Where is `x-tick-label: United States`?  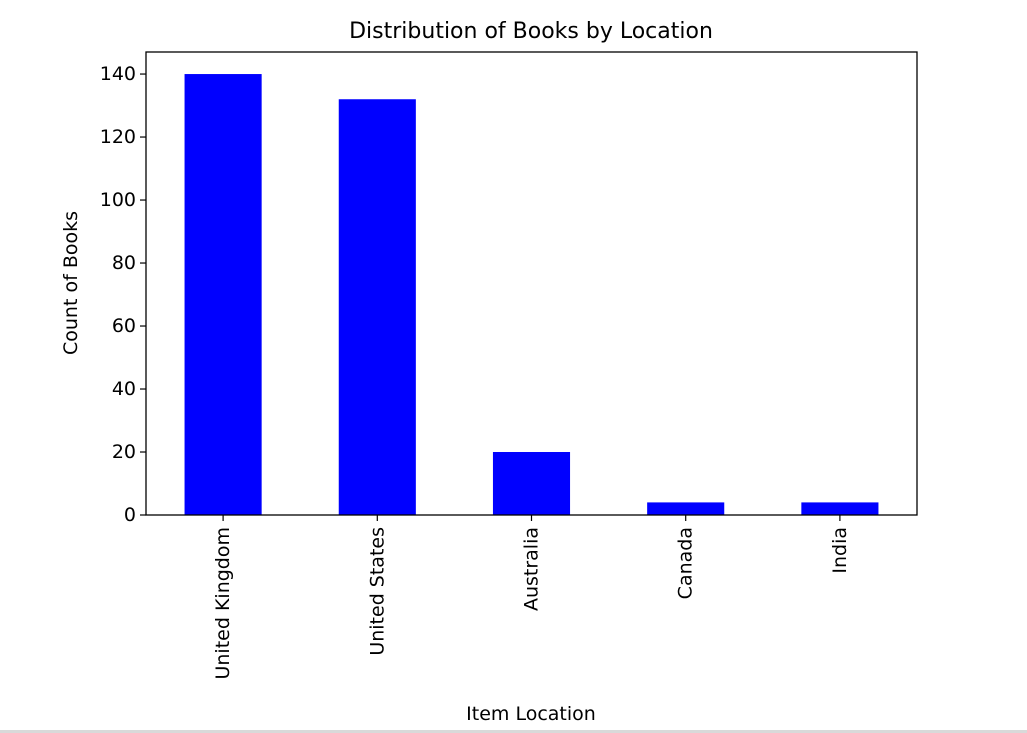 x-tick-label: United States is located at coordinates (377, 591).